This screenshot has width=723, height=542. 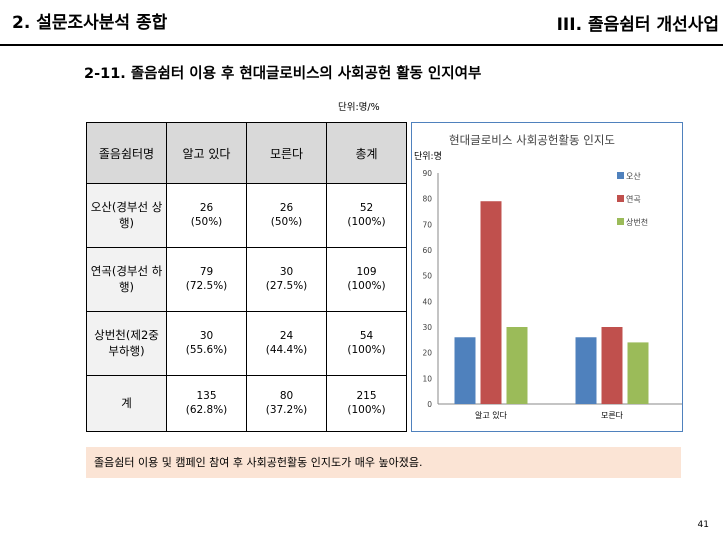 I want to click on y-tick-label: 70, so click(x=427, y=224).